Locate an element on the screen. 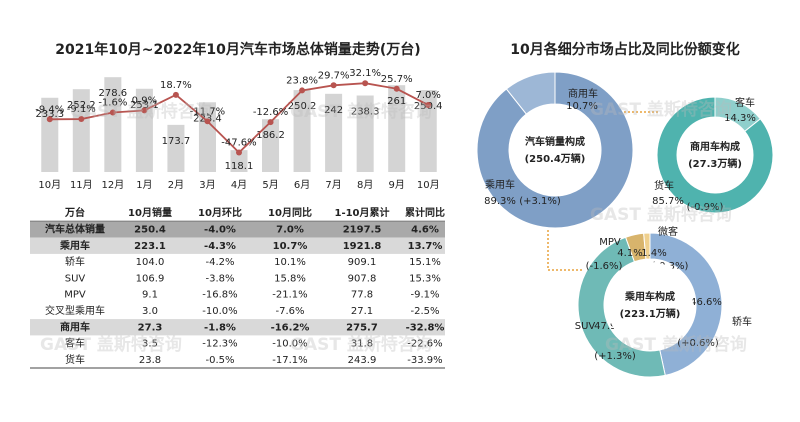 The width and height of the screenshot is (800, 422). segment-name: 乘用车 is located at coordinates (500, 184).